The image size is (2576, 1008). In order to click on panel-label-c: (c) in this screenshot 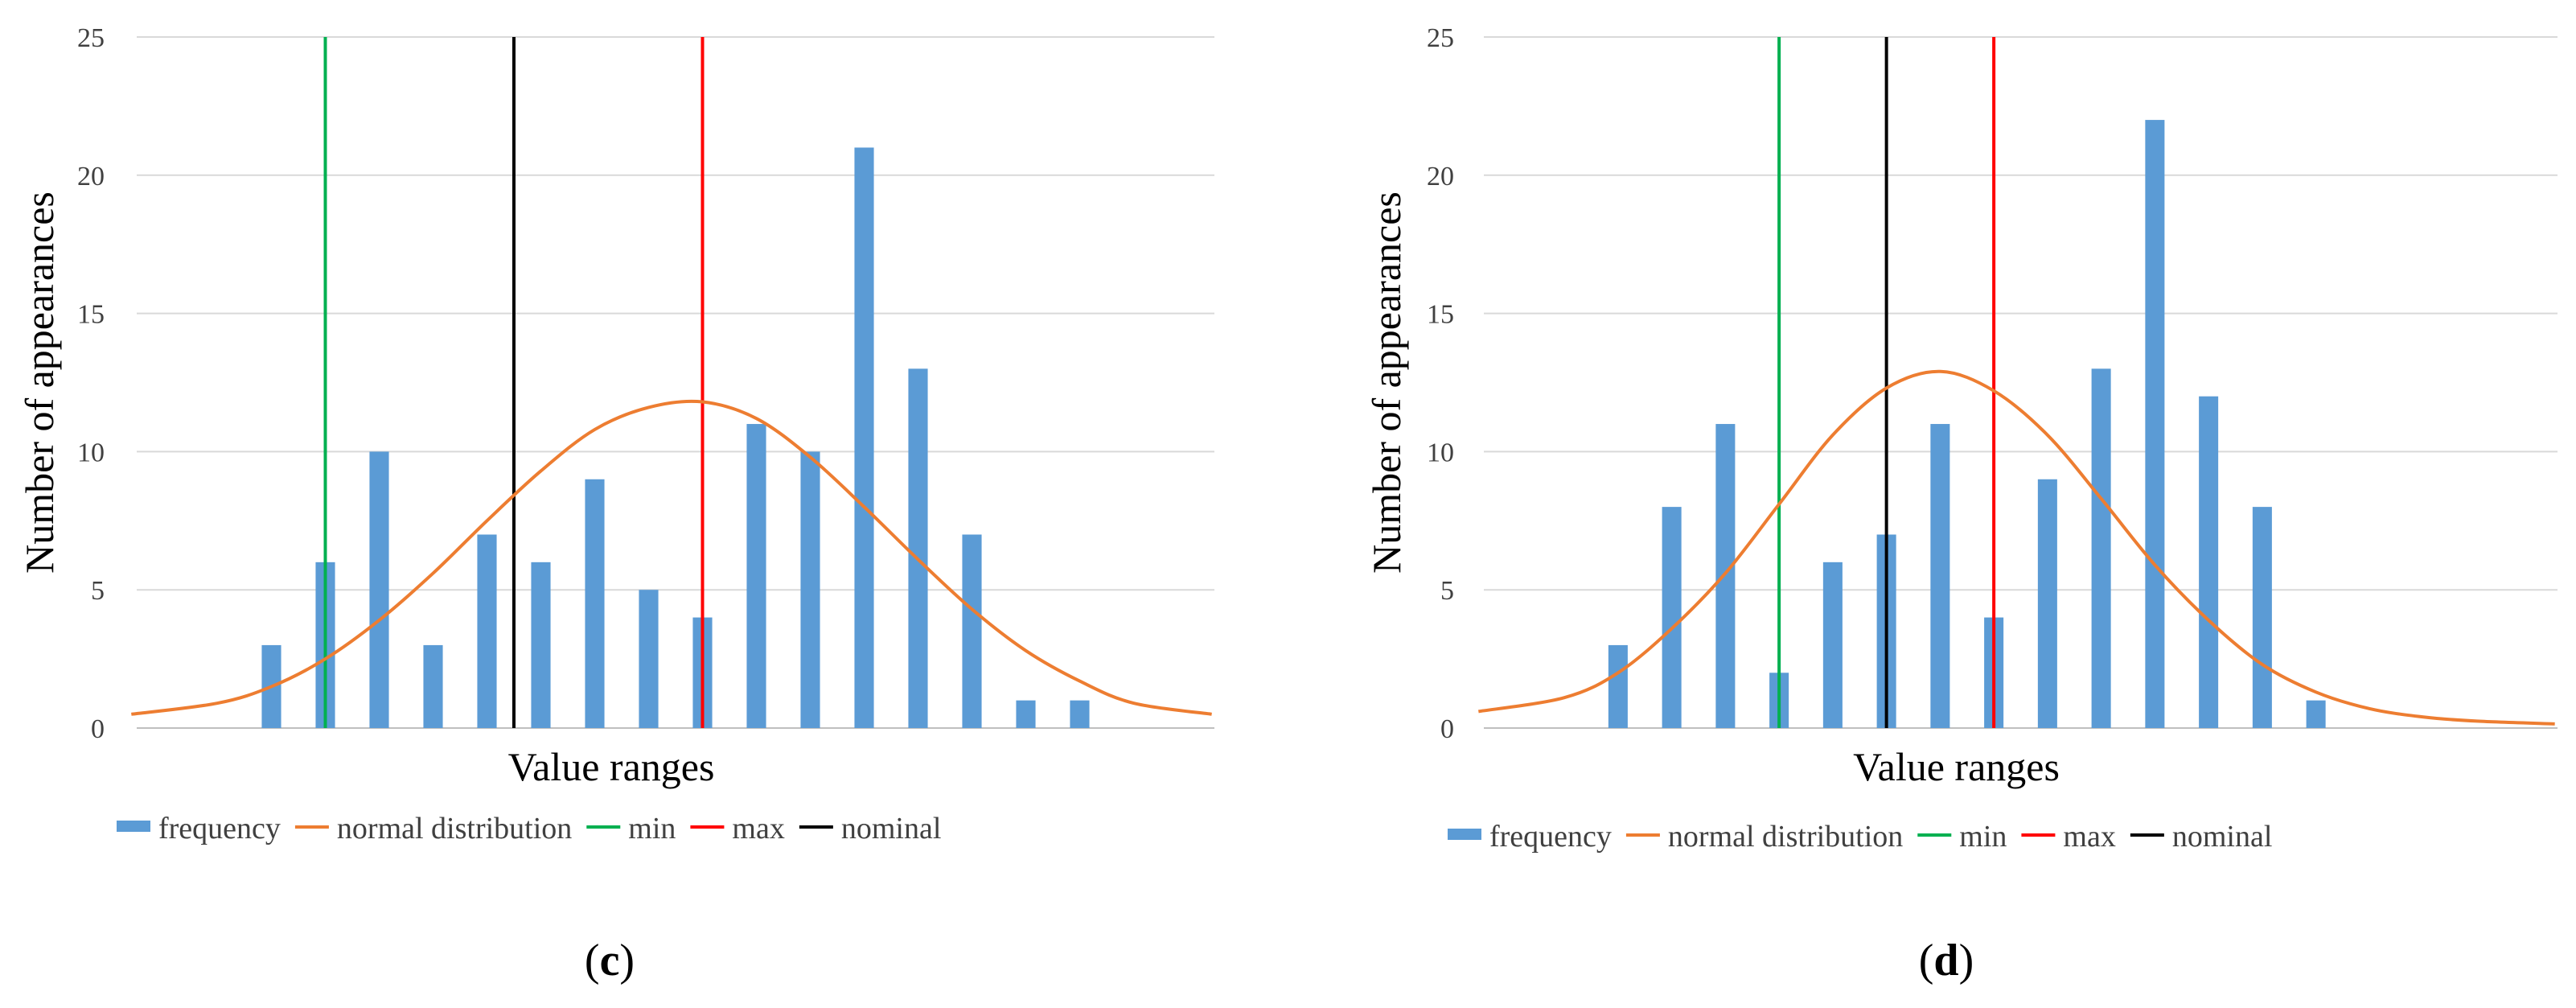, I will do `click(610, 960)`.